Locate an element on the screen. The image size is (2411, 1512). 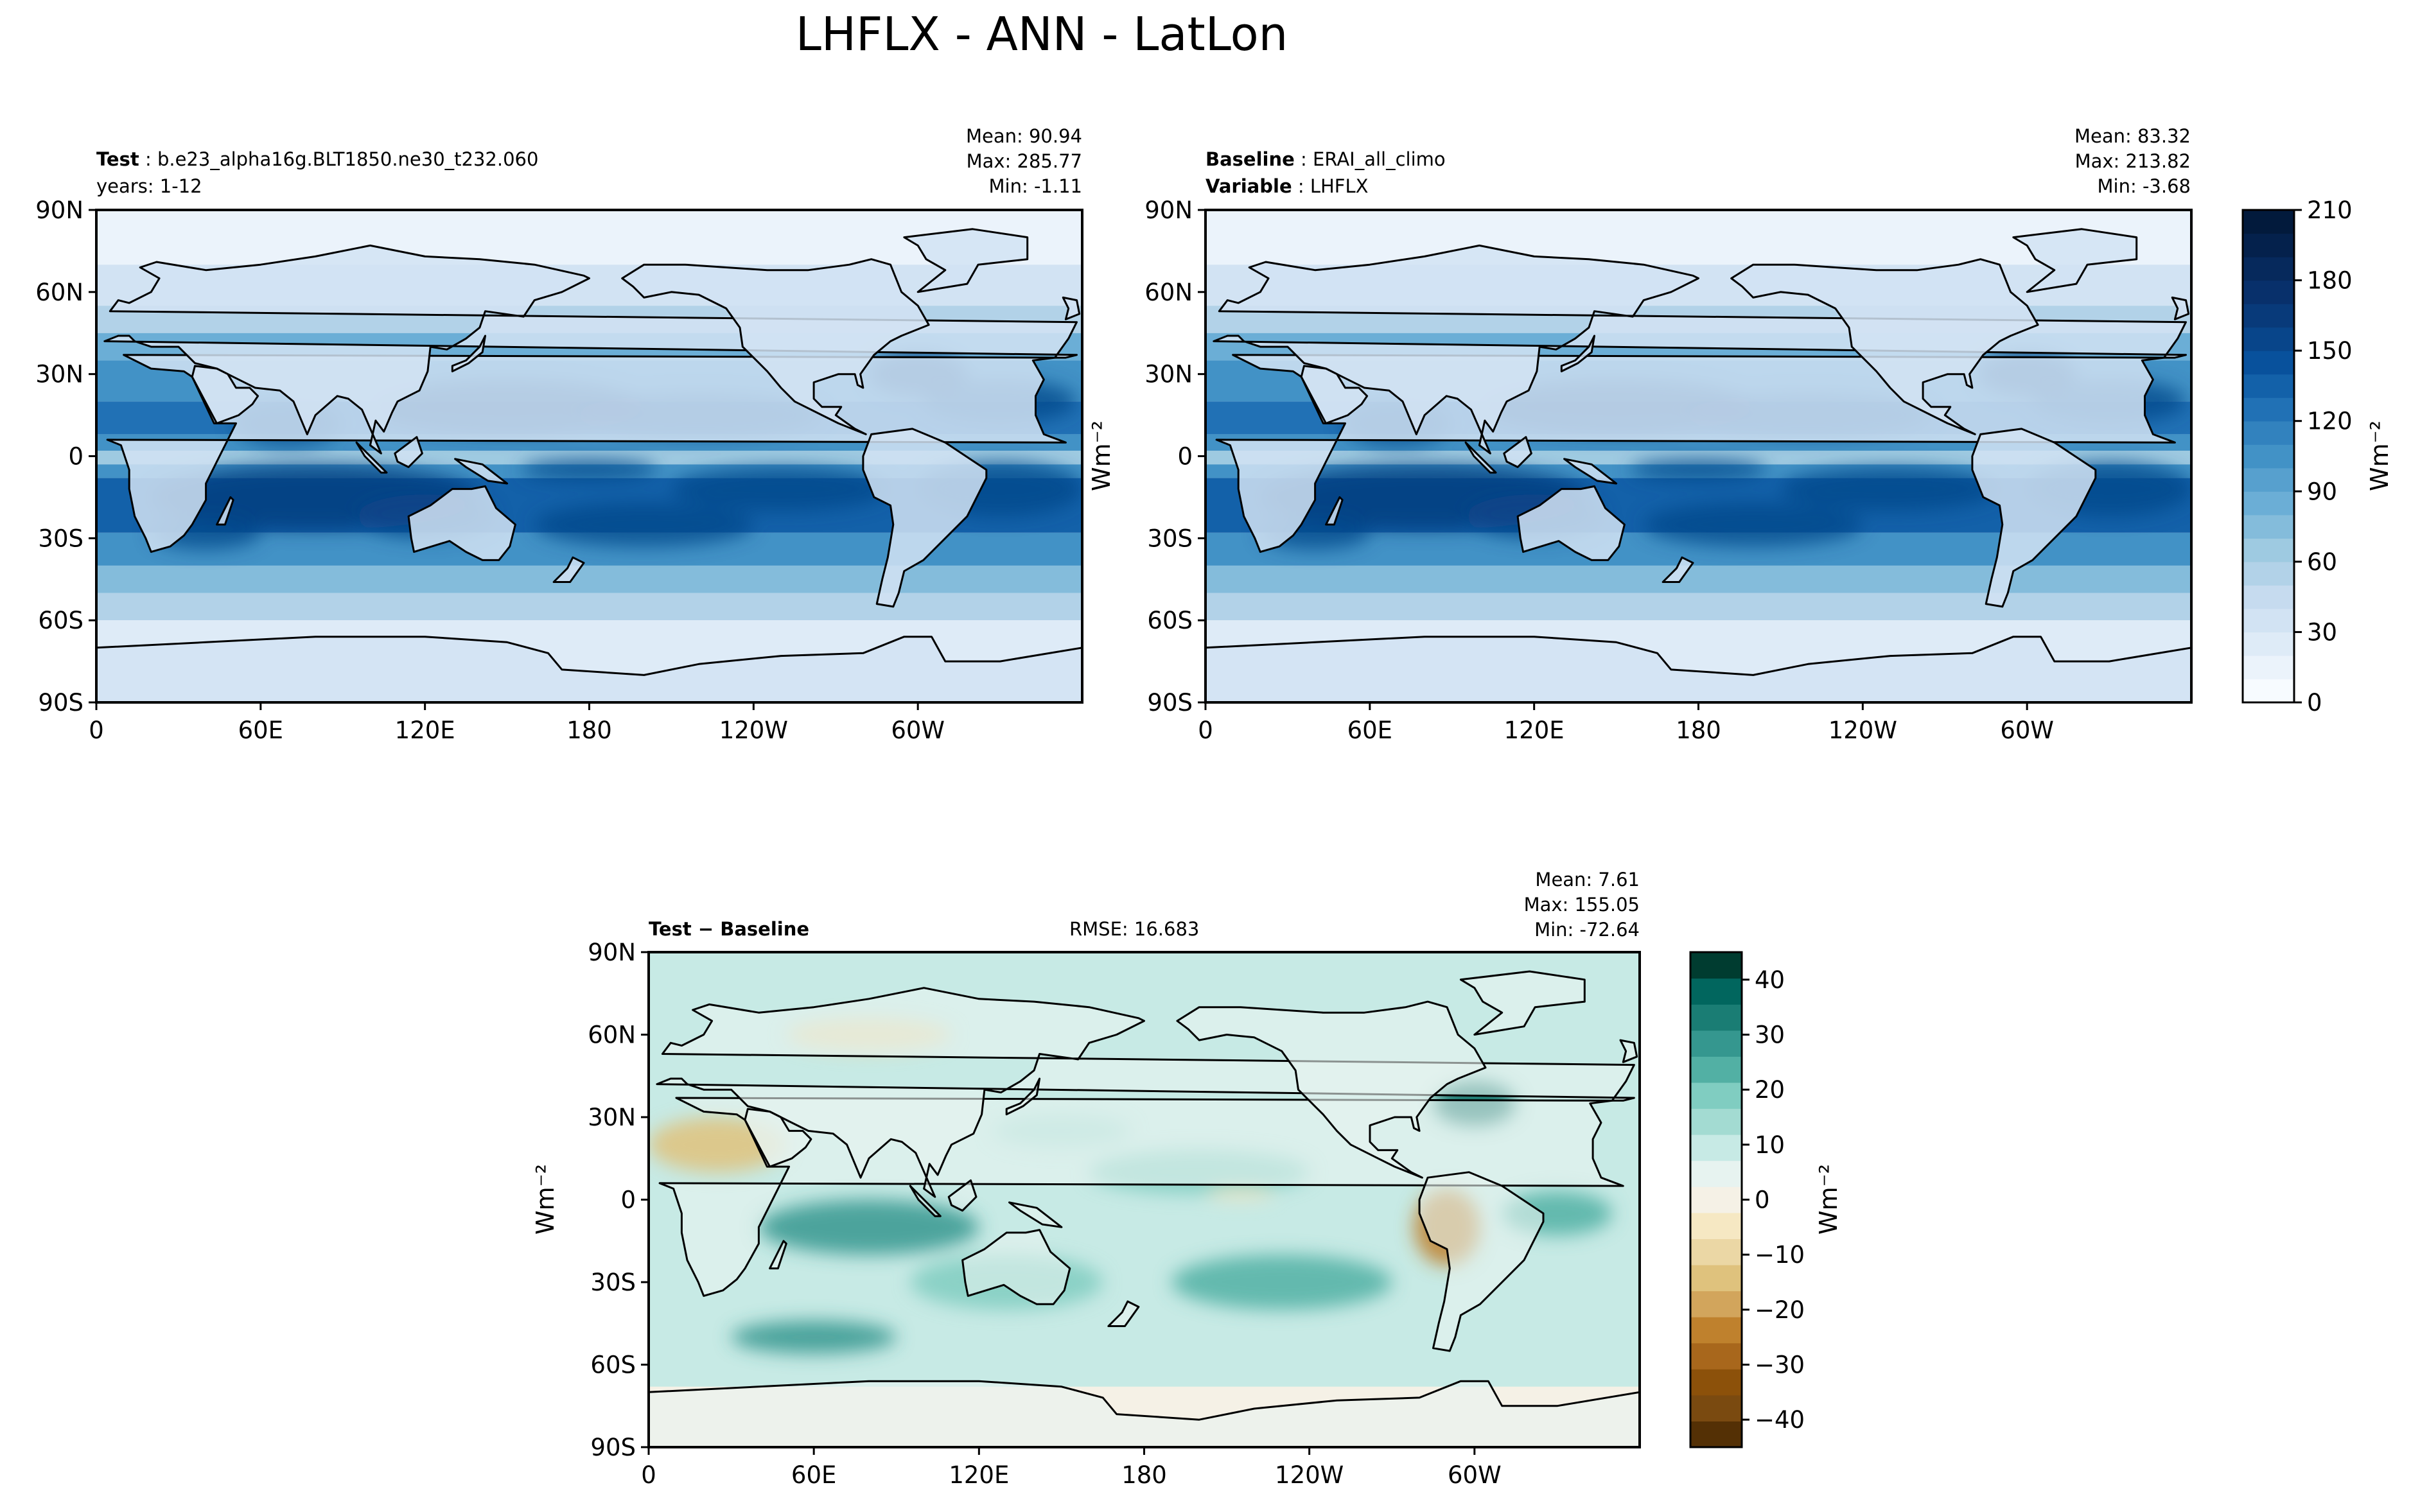
colorbar-tick-label: 10 is located at coordinates (1770, 1145).